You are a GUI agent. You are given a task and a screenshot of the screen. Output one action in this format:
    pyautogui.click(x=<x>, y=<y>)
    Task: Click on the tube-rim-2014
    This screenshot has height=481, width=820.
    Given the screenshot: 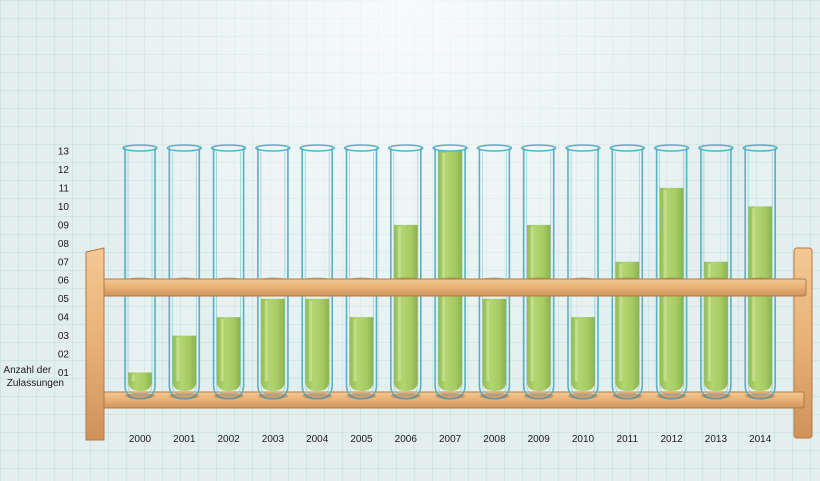 What is the action you would take?
    pyautogui.click(x=760, y=148)
    